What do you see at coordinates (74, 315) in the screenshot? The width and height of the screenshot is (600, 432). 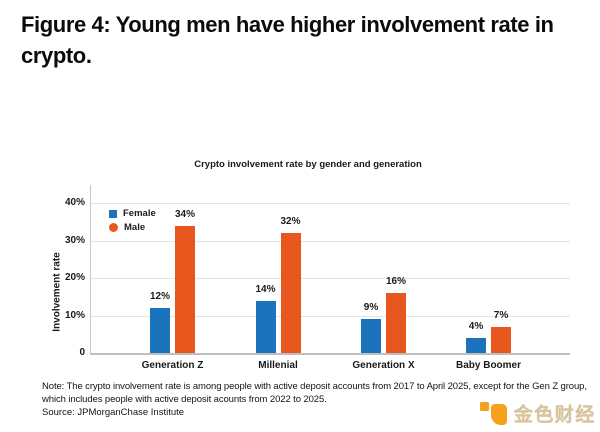 I see `y-tick-label: 10%` at bounding box center [74, 315].